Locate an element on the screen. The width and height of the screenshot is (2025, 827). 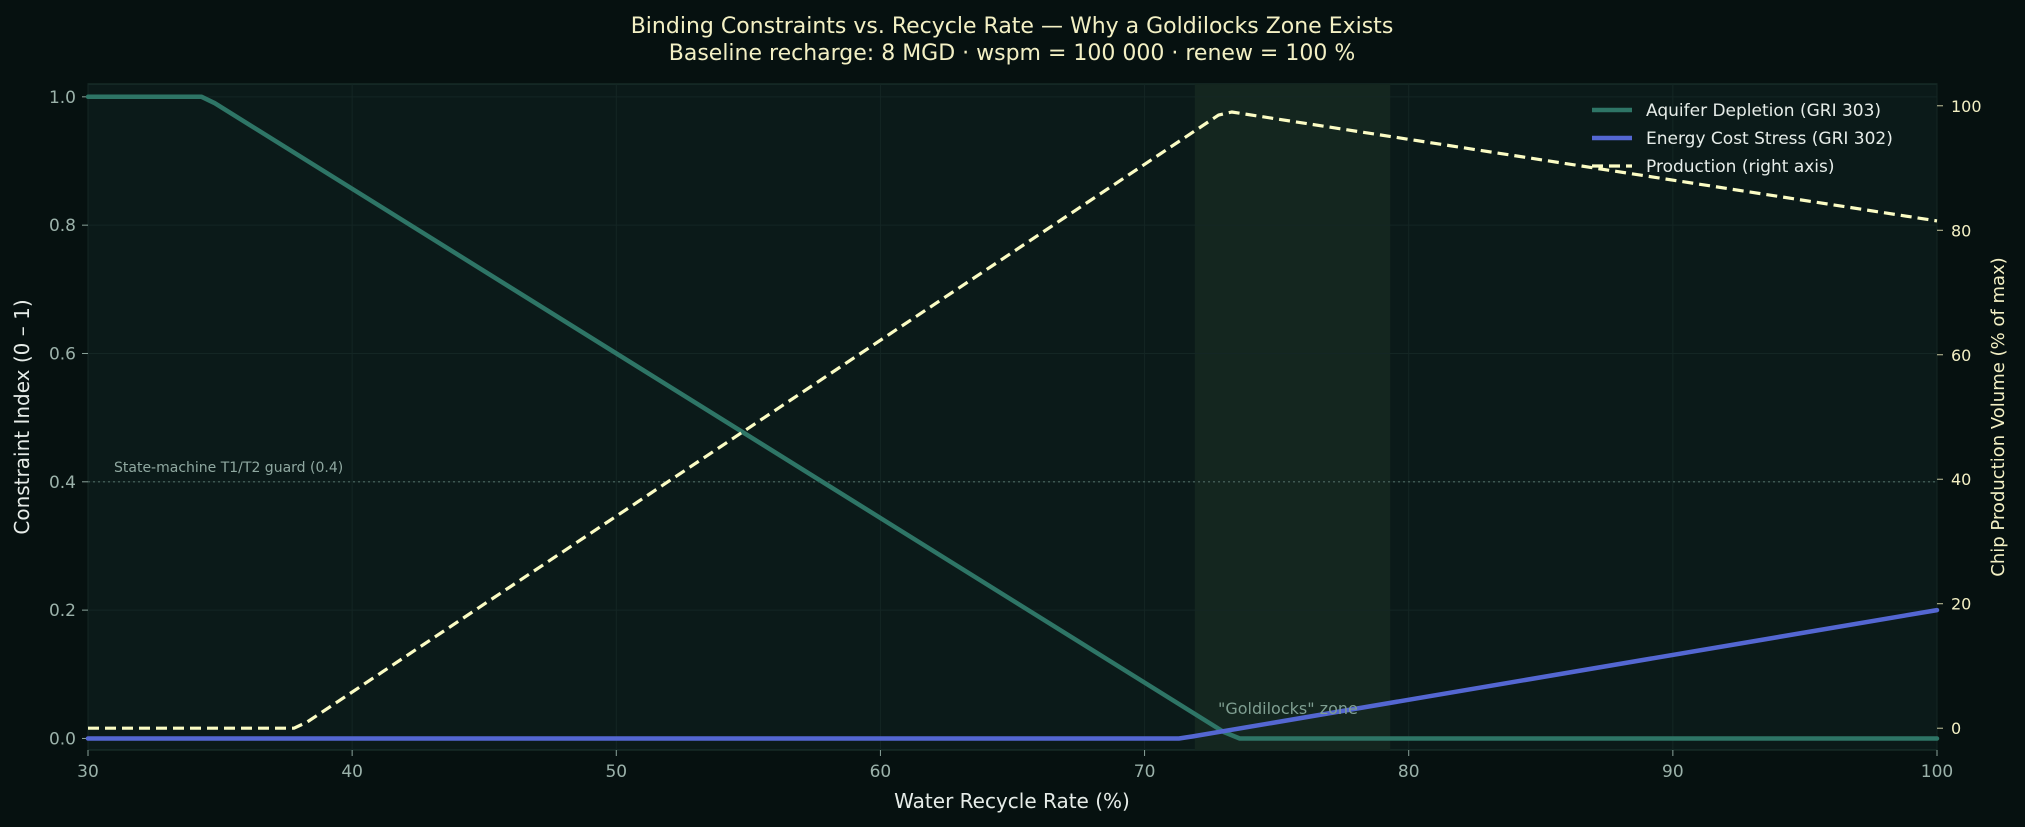
y-tick-label: 0.2 is located at coordinates (62, 611).